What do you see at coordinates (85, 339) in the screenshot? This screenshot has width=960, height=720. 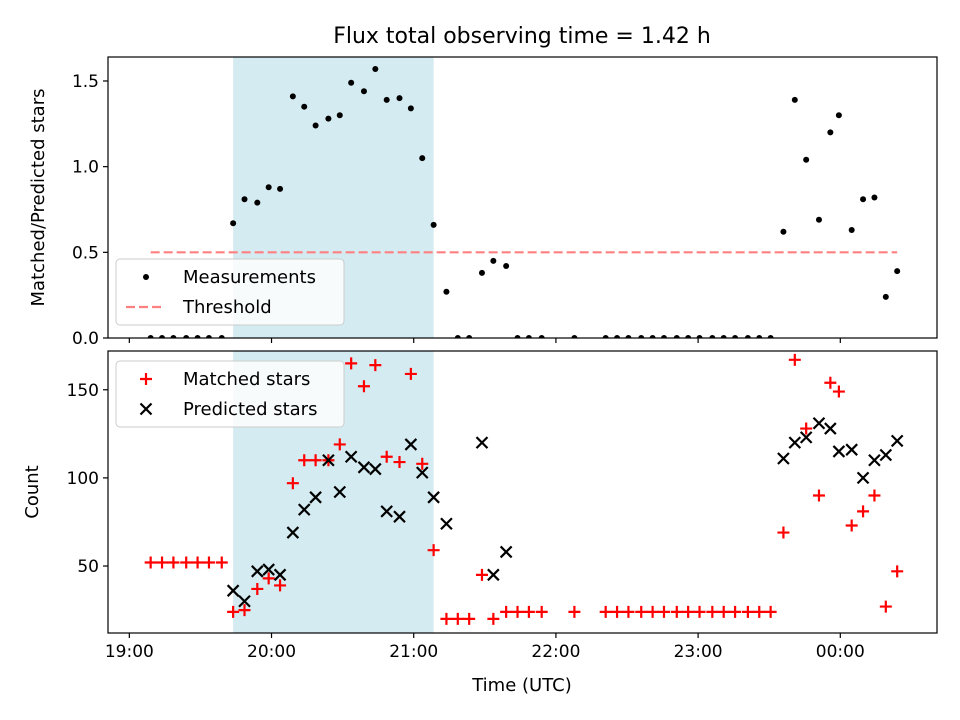 I see `y-tick-label: 0.0` at bounding box center [85, 339].